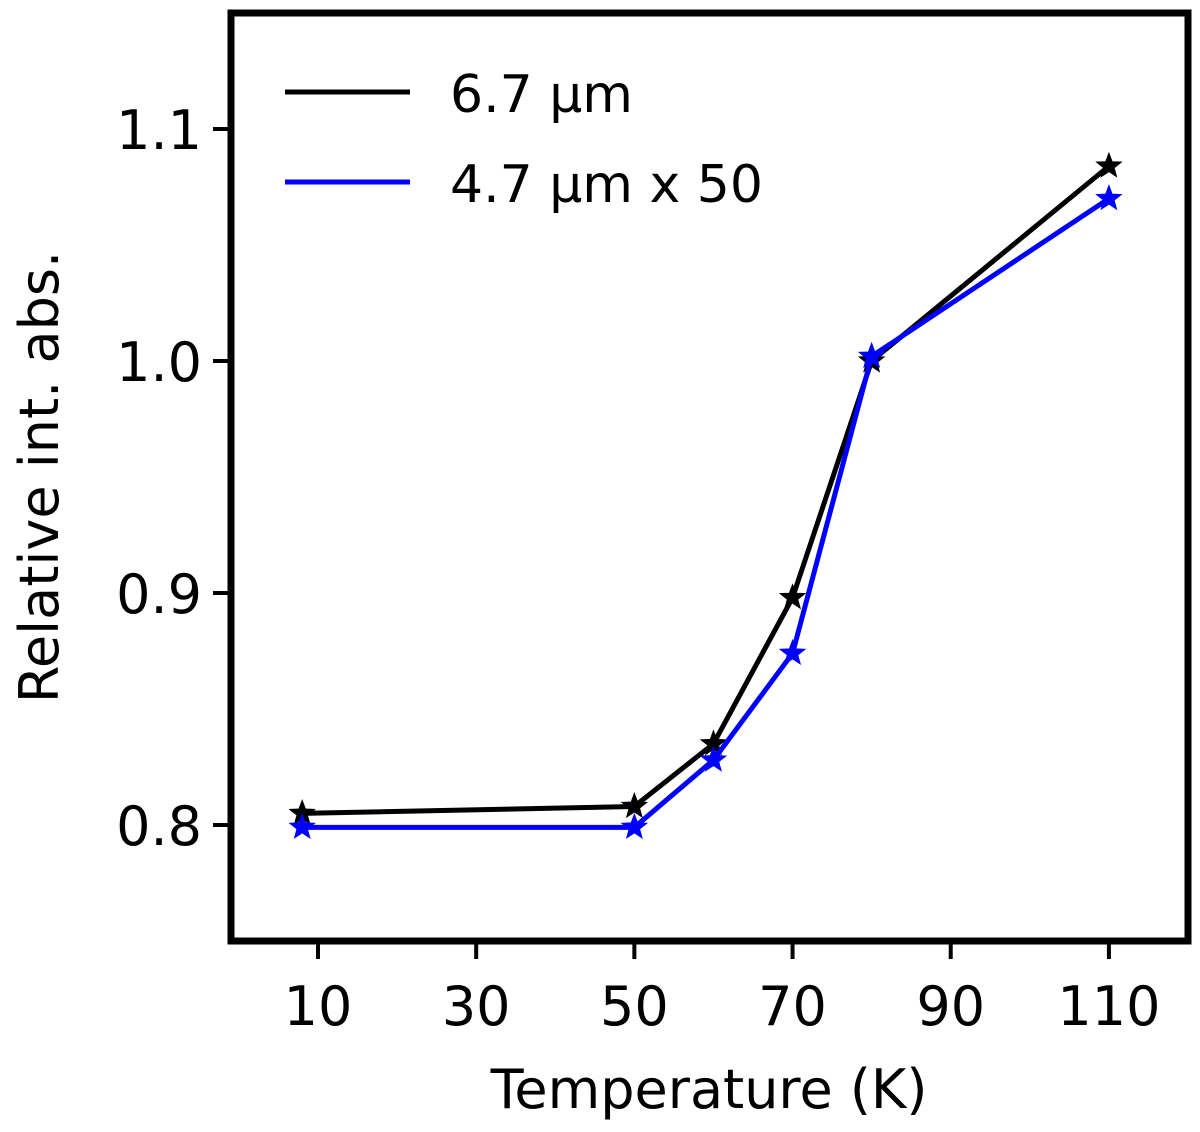 This screenshot has width=1200, height=1132. I want to click on y-tick-label: 1.0, so click(159, 362).